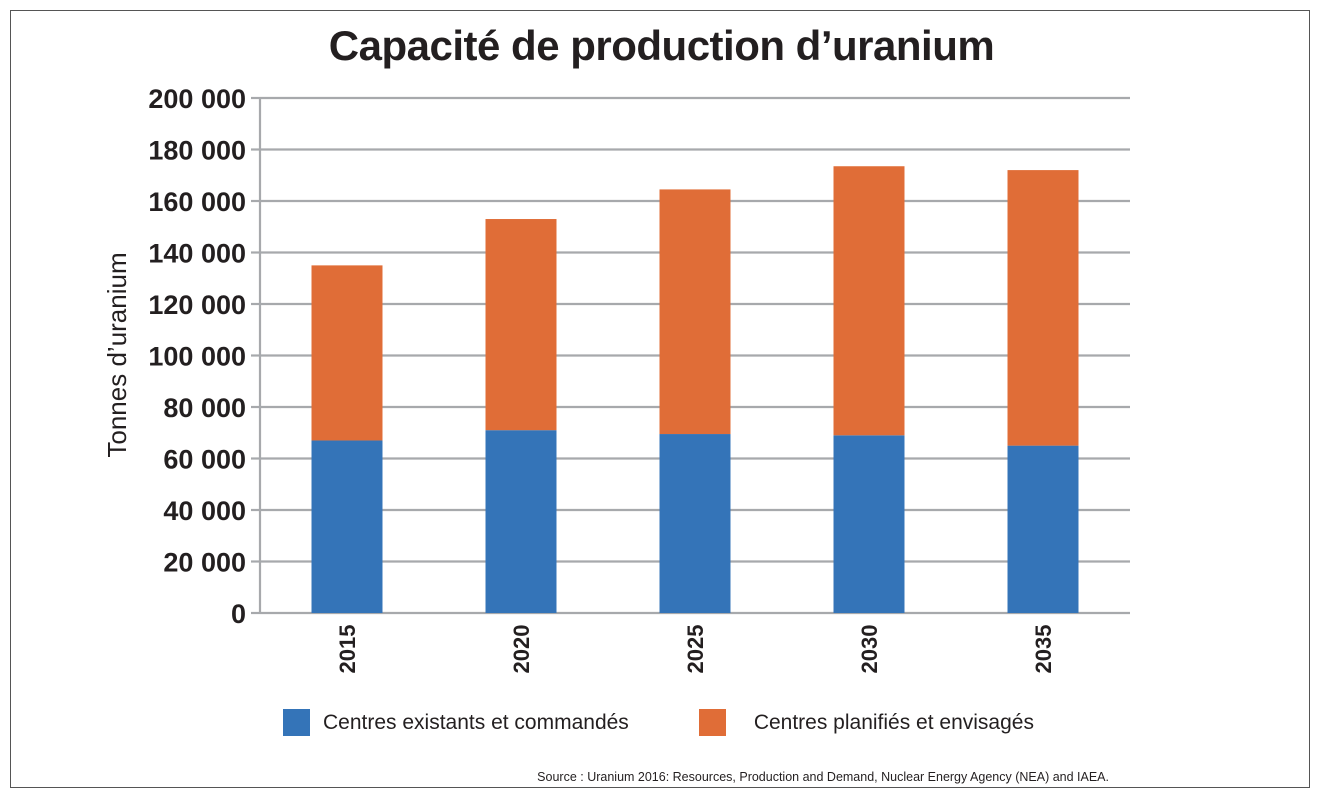 This screenshot has height=798, width=1323. I want to click on bar-planned-2030, so click(869, 301).